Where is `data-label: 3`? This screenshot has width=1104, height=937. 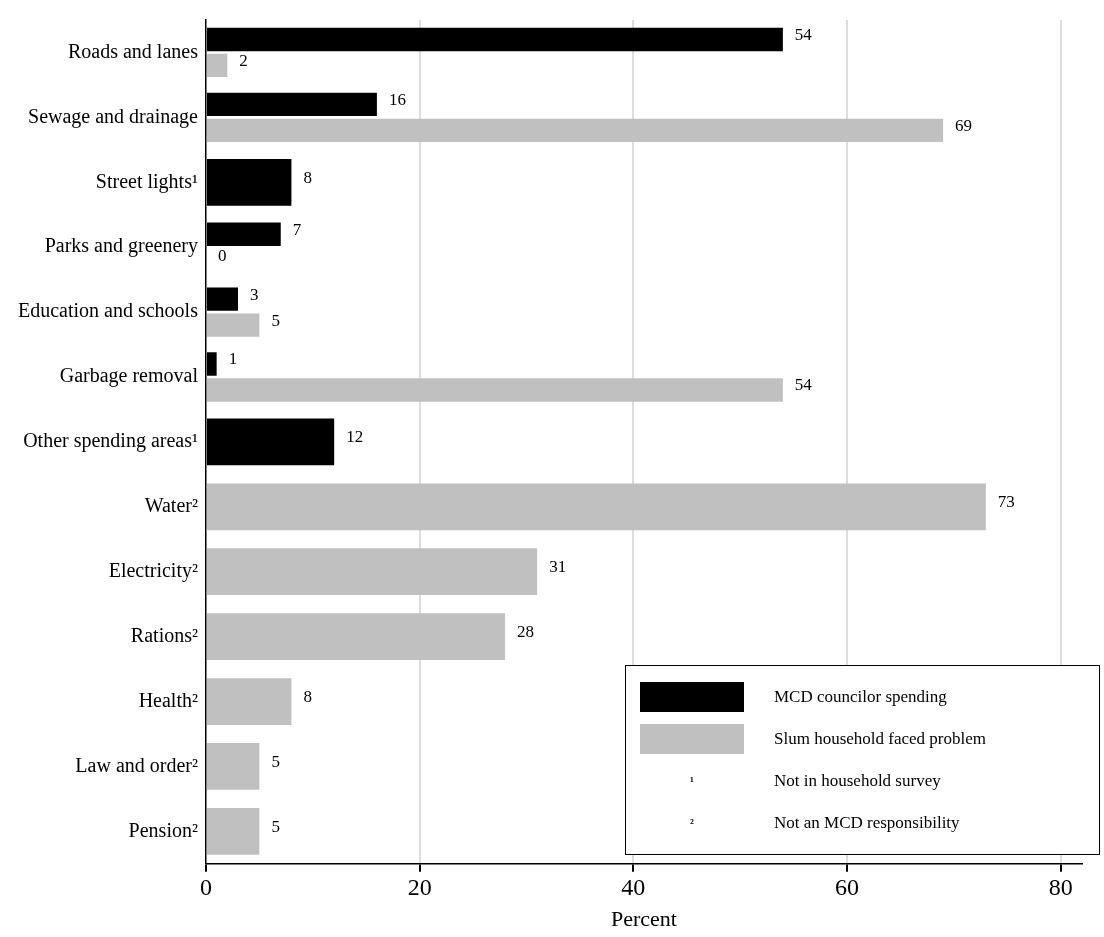 data-label: 3 is located at coordinates (254, 294).